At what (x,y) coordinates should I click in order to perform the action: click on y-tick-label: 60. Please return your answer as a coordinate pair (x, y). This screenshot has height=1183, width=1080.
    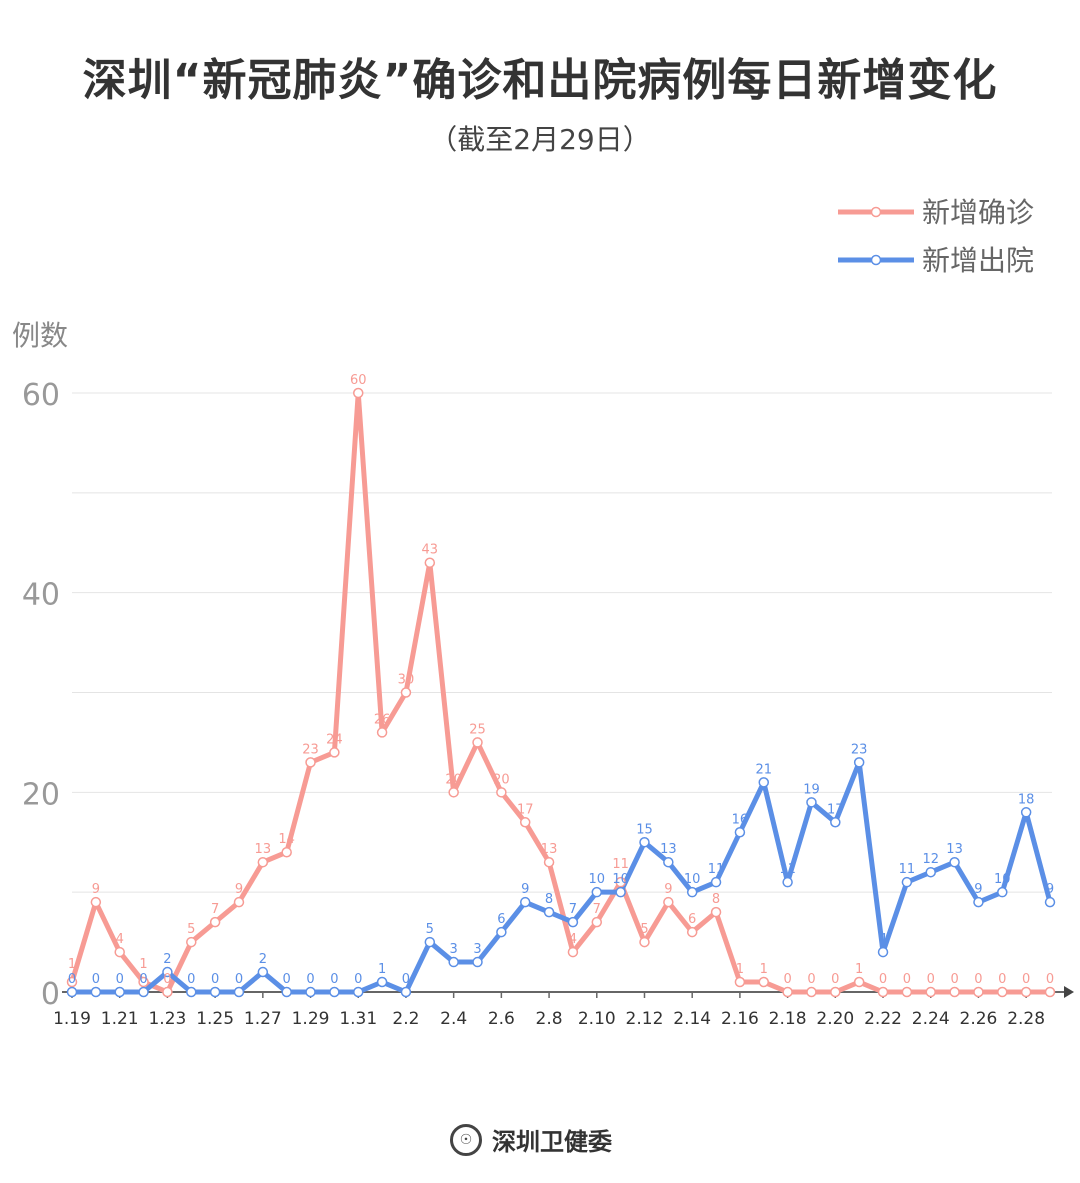
    Looking at the image, I should click on (41, 395).